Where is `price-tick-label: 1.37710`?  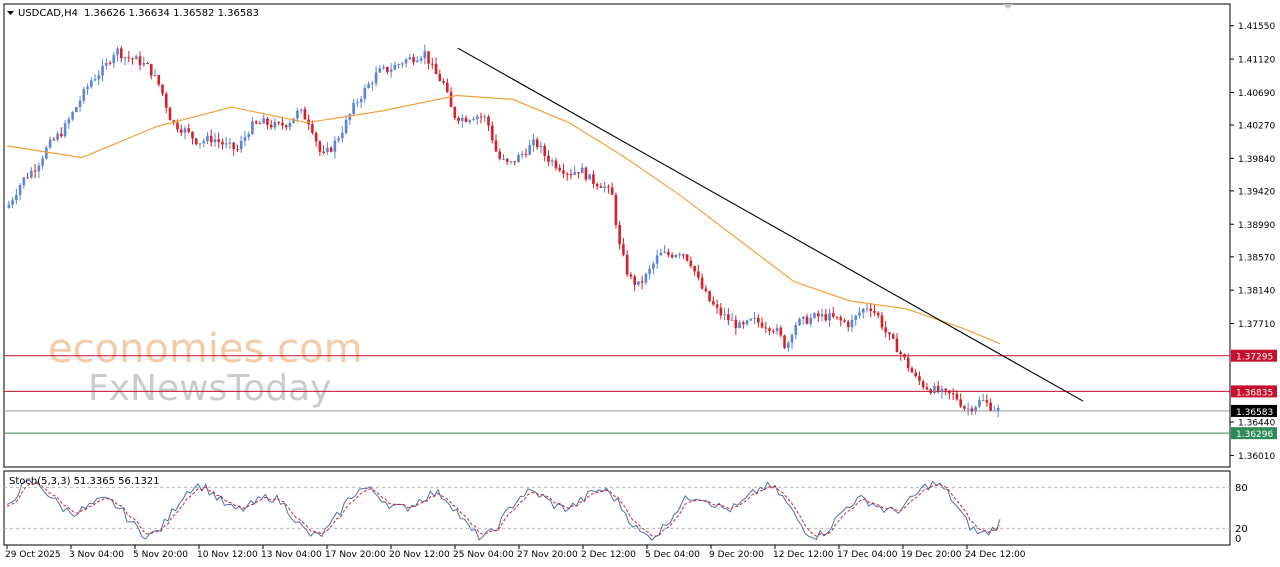 price-tick-label: 1.37710 is located at coordinates (1256, 325).